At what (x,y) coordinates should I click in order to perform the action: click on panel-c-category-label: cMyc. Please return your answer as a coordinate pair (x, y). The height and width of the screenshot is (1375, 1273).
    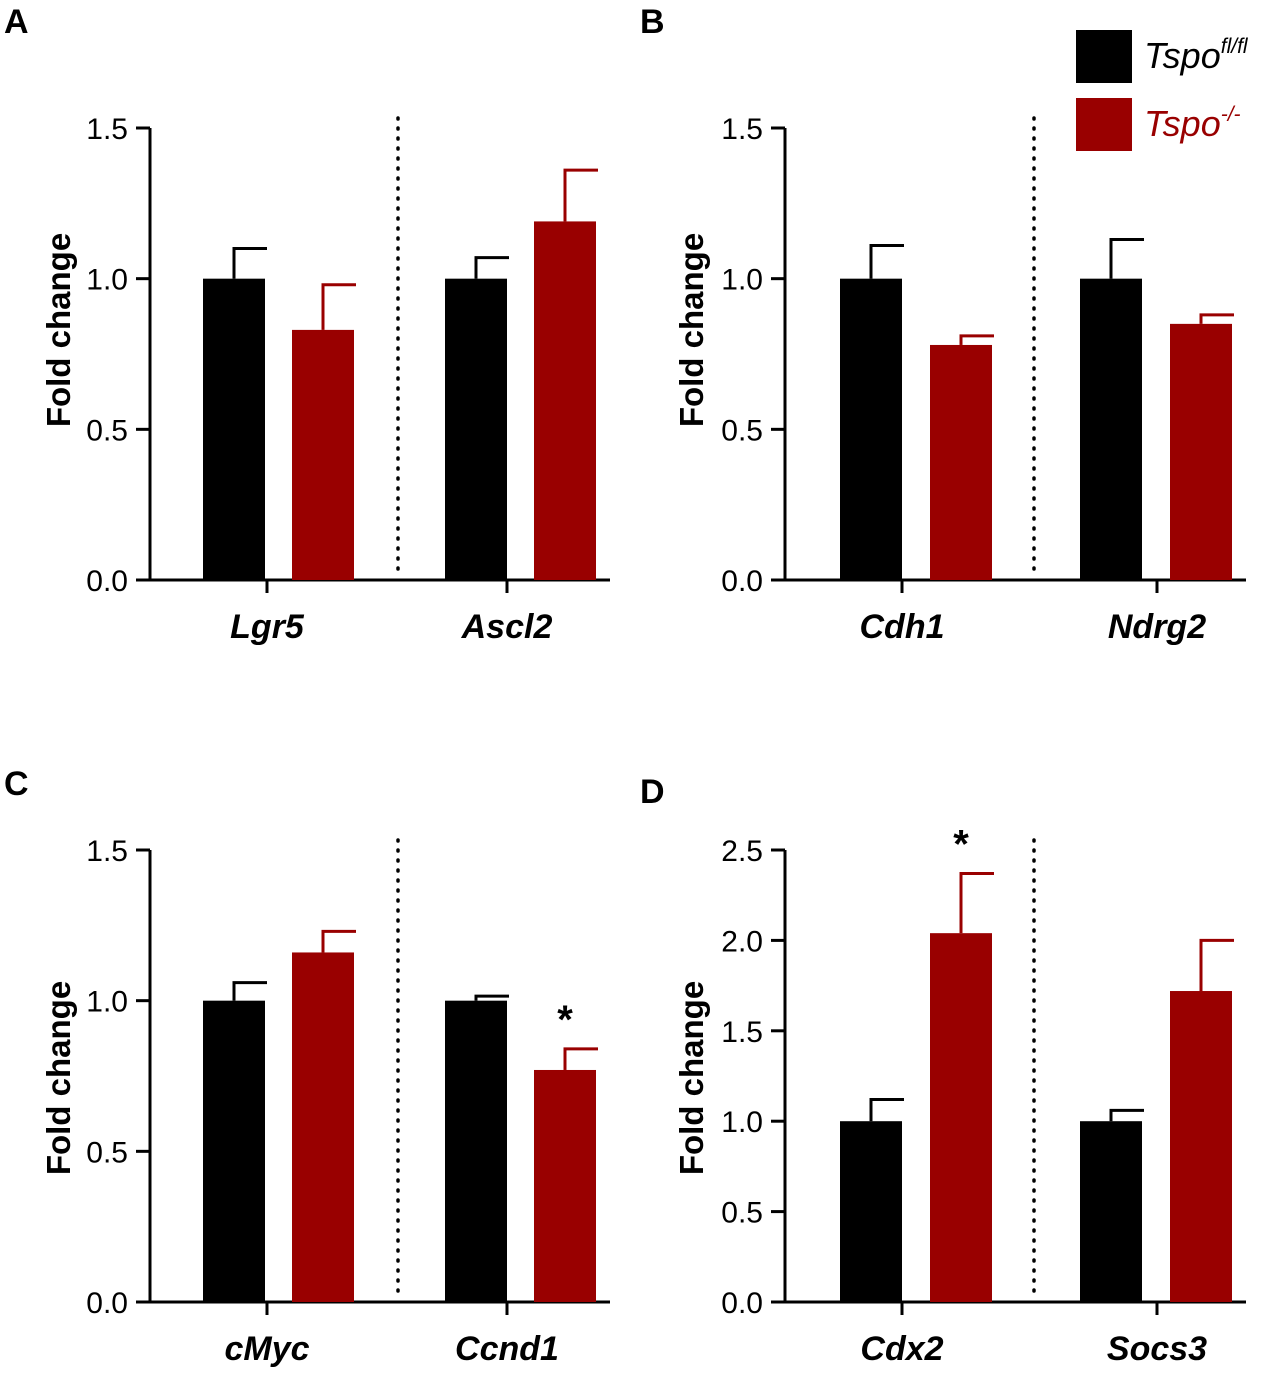
    Looking at the image, I should click on (266, 1349).